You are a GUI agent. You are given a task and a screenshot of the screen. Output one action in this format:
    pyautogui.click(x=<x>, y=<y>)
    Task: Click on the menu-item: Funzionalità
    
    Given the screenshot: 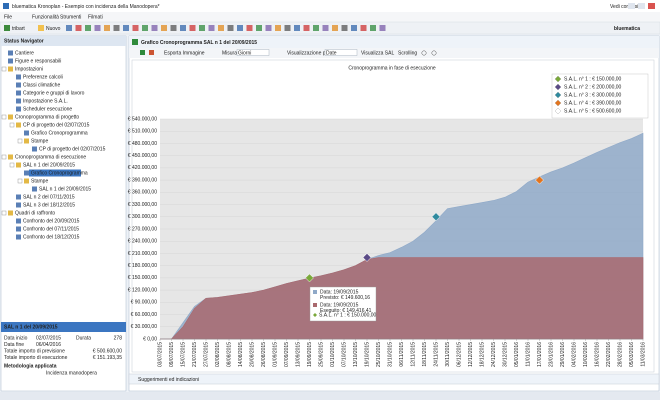 What is the action you would take?
    pyautogui.click(x=45, y=17)
    